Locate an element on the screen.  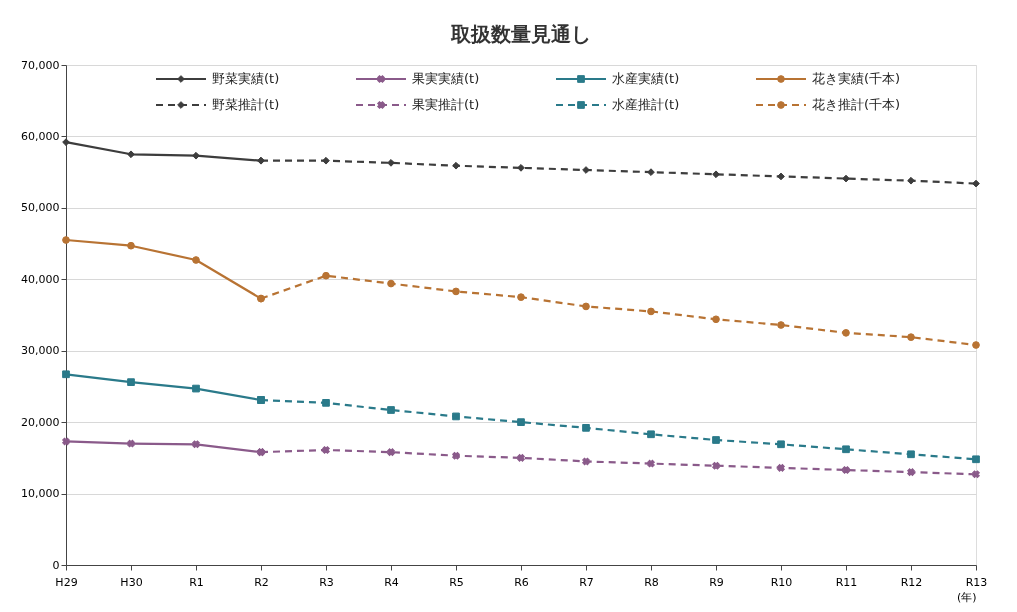
x-tick-label: R11 is located at coordinates (846, 582).